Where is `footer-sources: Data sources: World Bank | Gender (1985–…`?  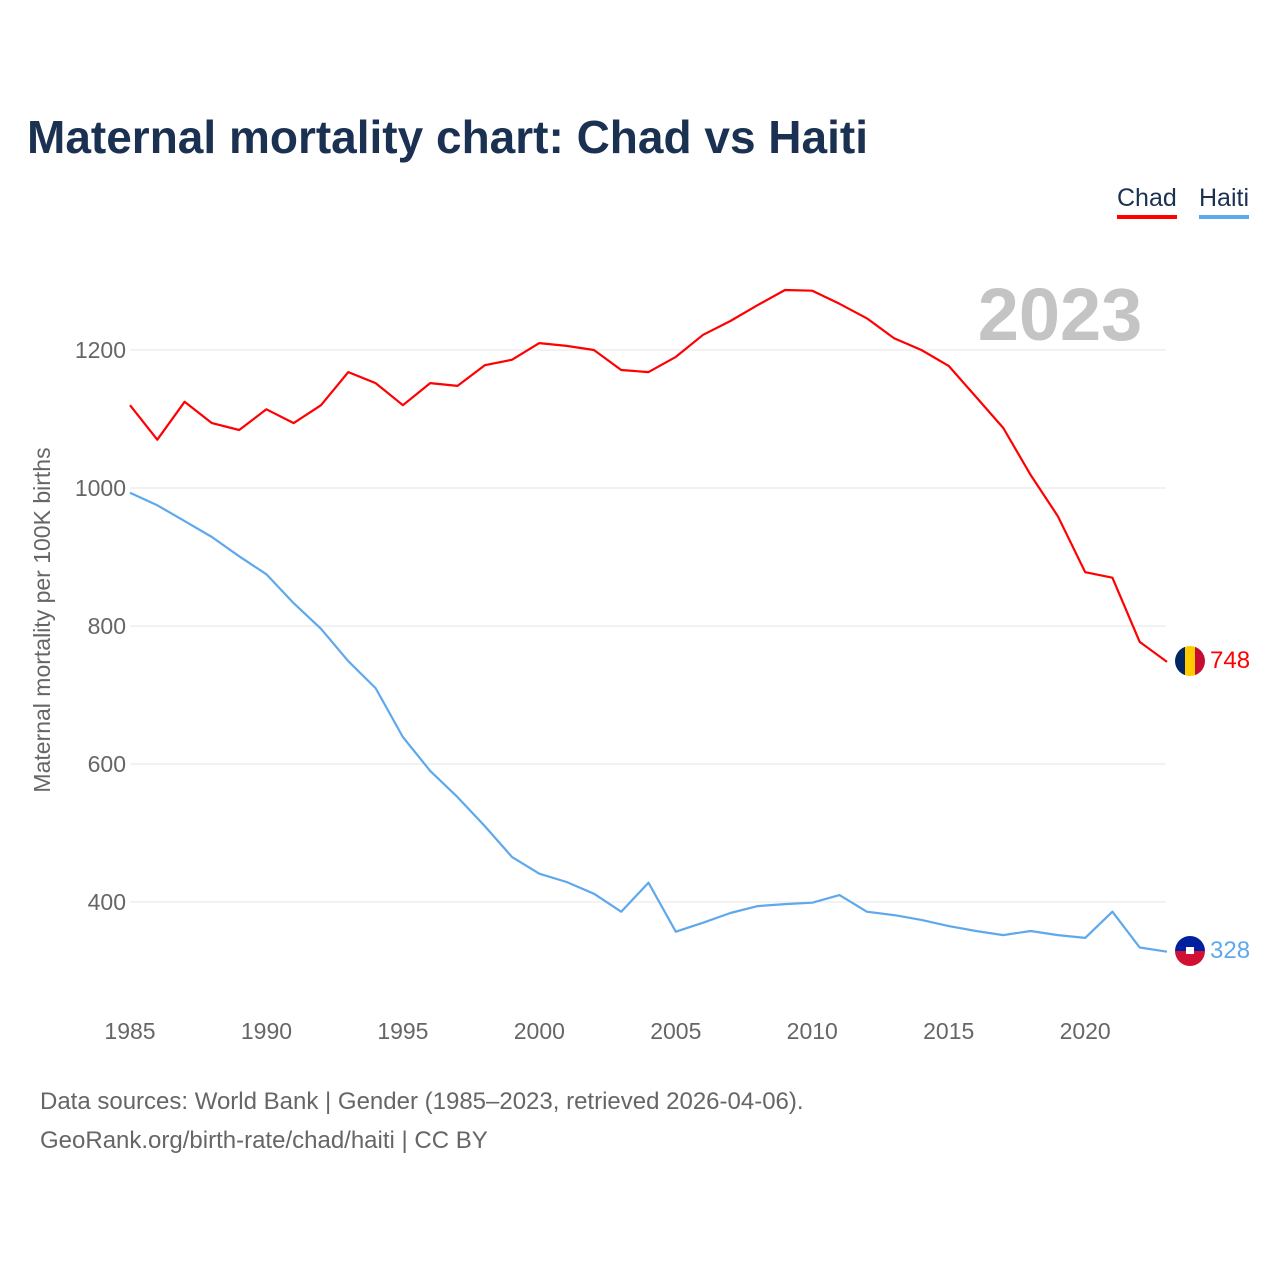
footer-sources: Data sources: World Bank | Gender (1985–… is located at coordinates (422, 1101).